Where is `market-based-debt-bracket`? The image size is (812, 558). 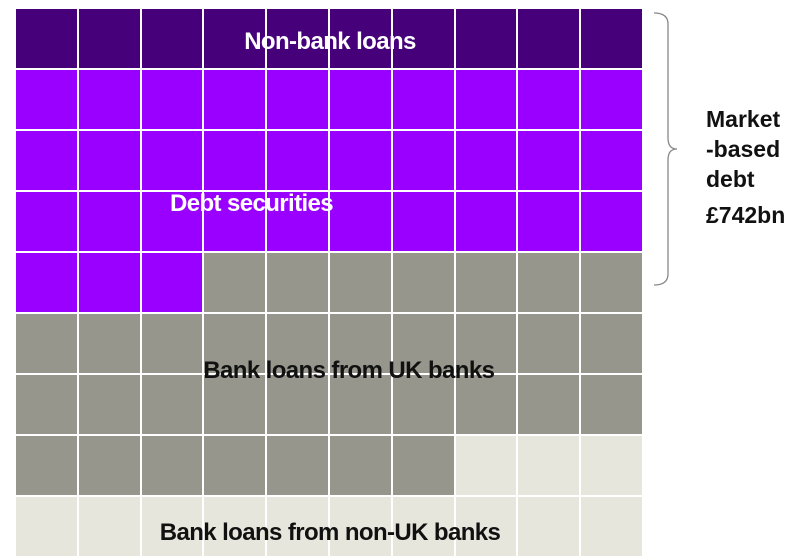
market-based-debt-bracket is located at coordinates (665, 149).